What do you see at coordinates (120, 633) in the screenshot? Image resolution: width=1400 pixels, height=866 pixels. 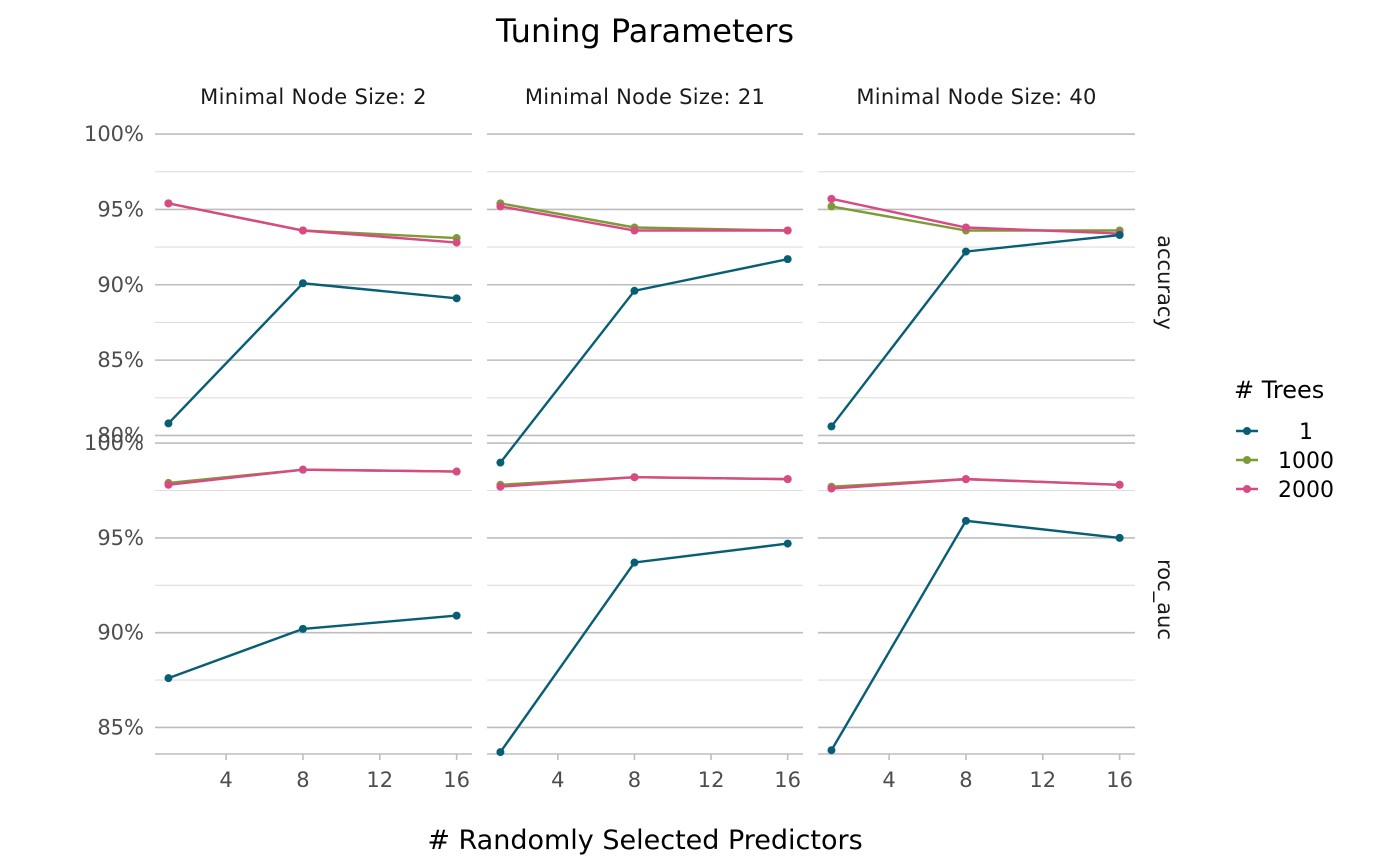 I see `y-tick-label-roc_auc: 90%` at bounding box center [120, 633].